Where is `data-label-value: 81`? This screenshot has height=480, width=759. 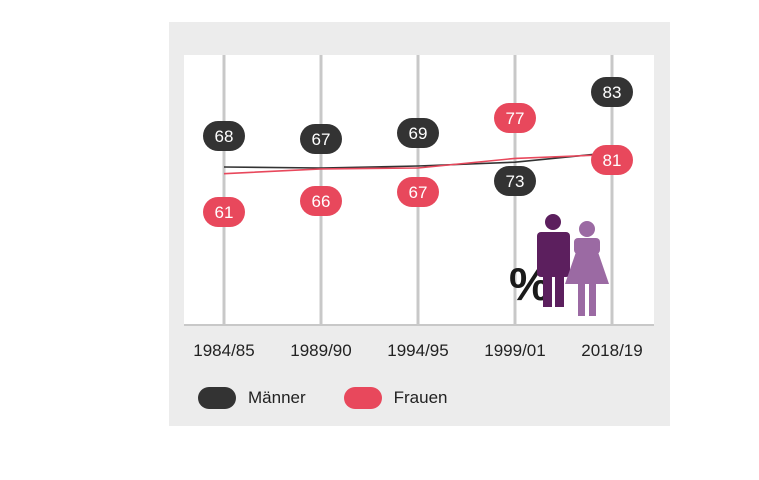
data-label-value: 81 is located at coordinates (612, 160).